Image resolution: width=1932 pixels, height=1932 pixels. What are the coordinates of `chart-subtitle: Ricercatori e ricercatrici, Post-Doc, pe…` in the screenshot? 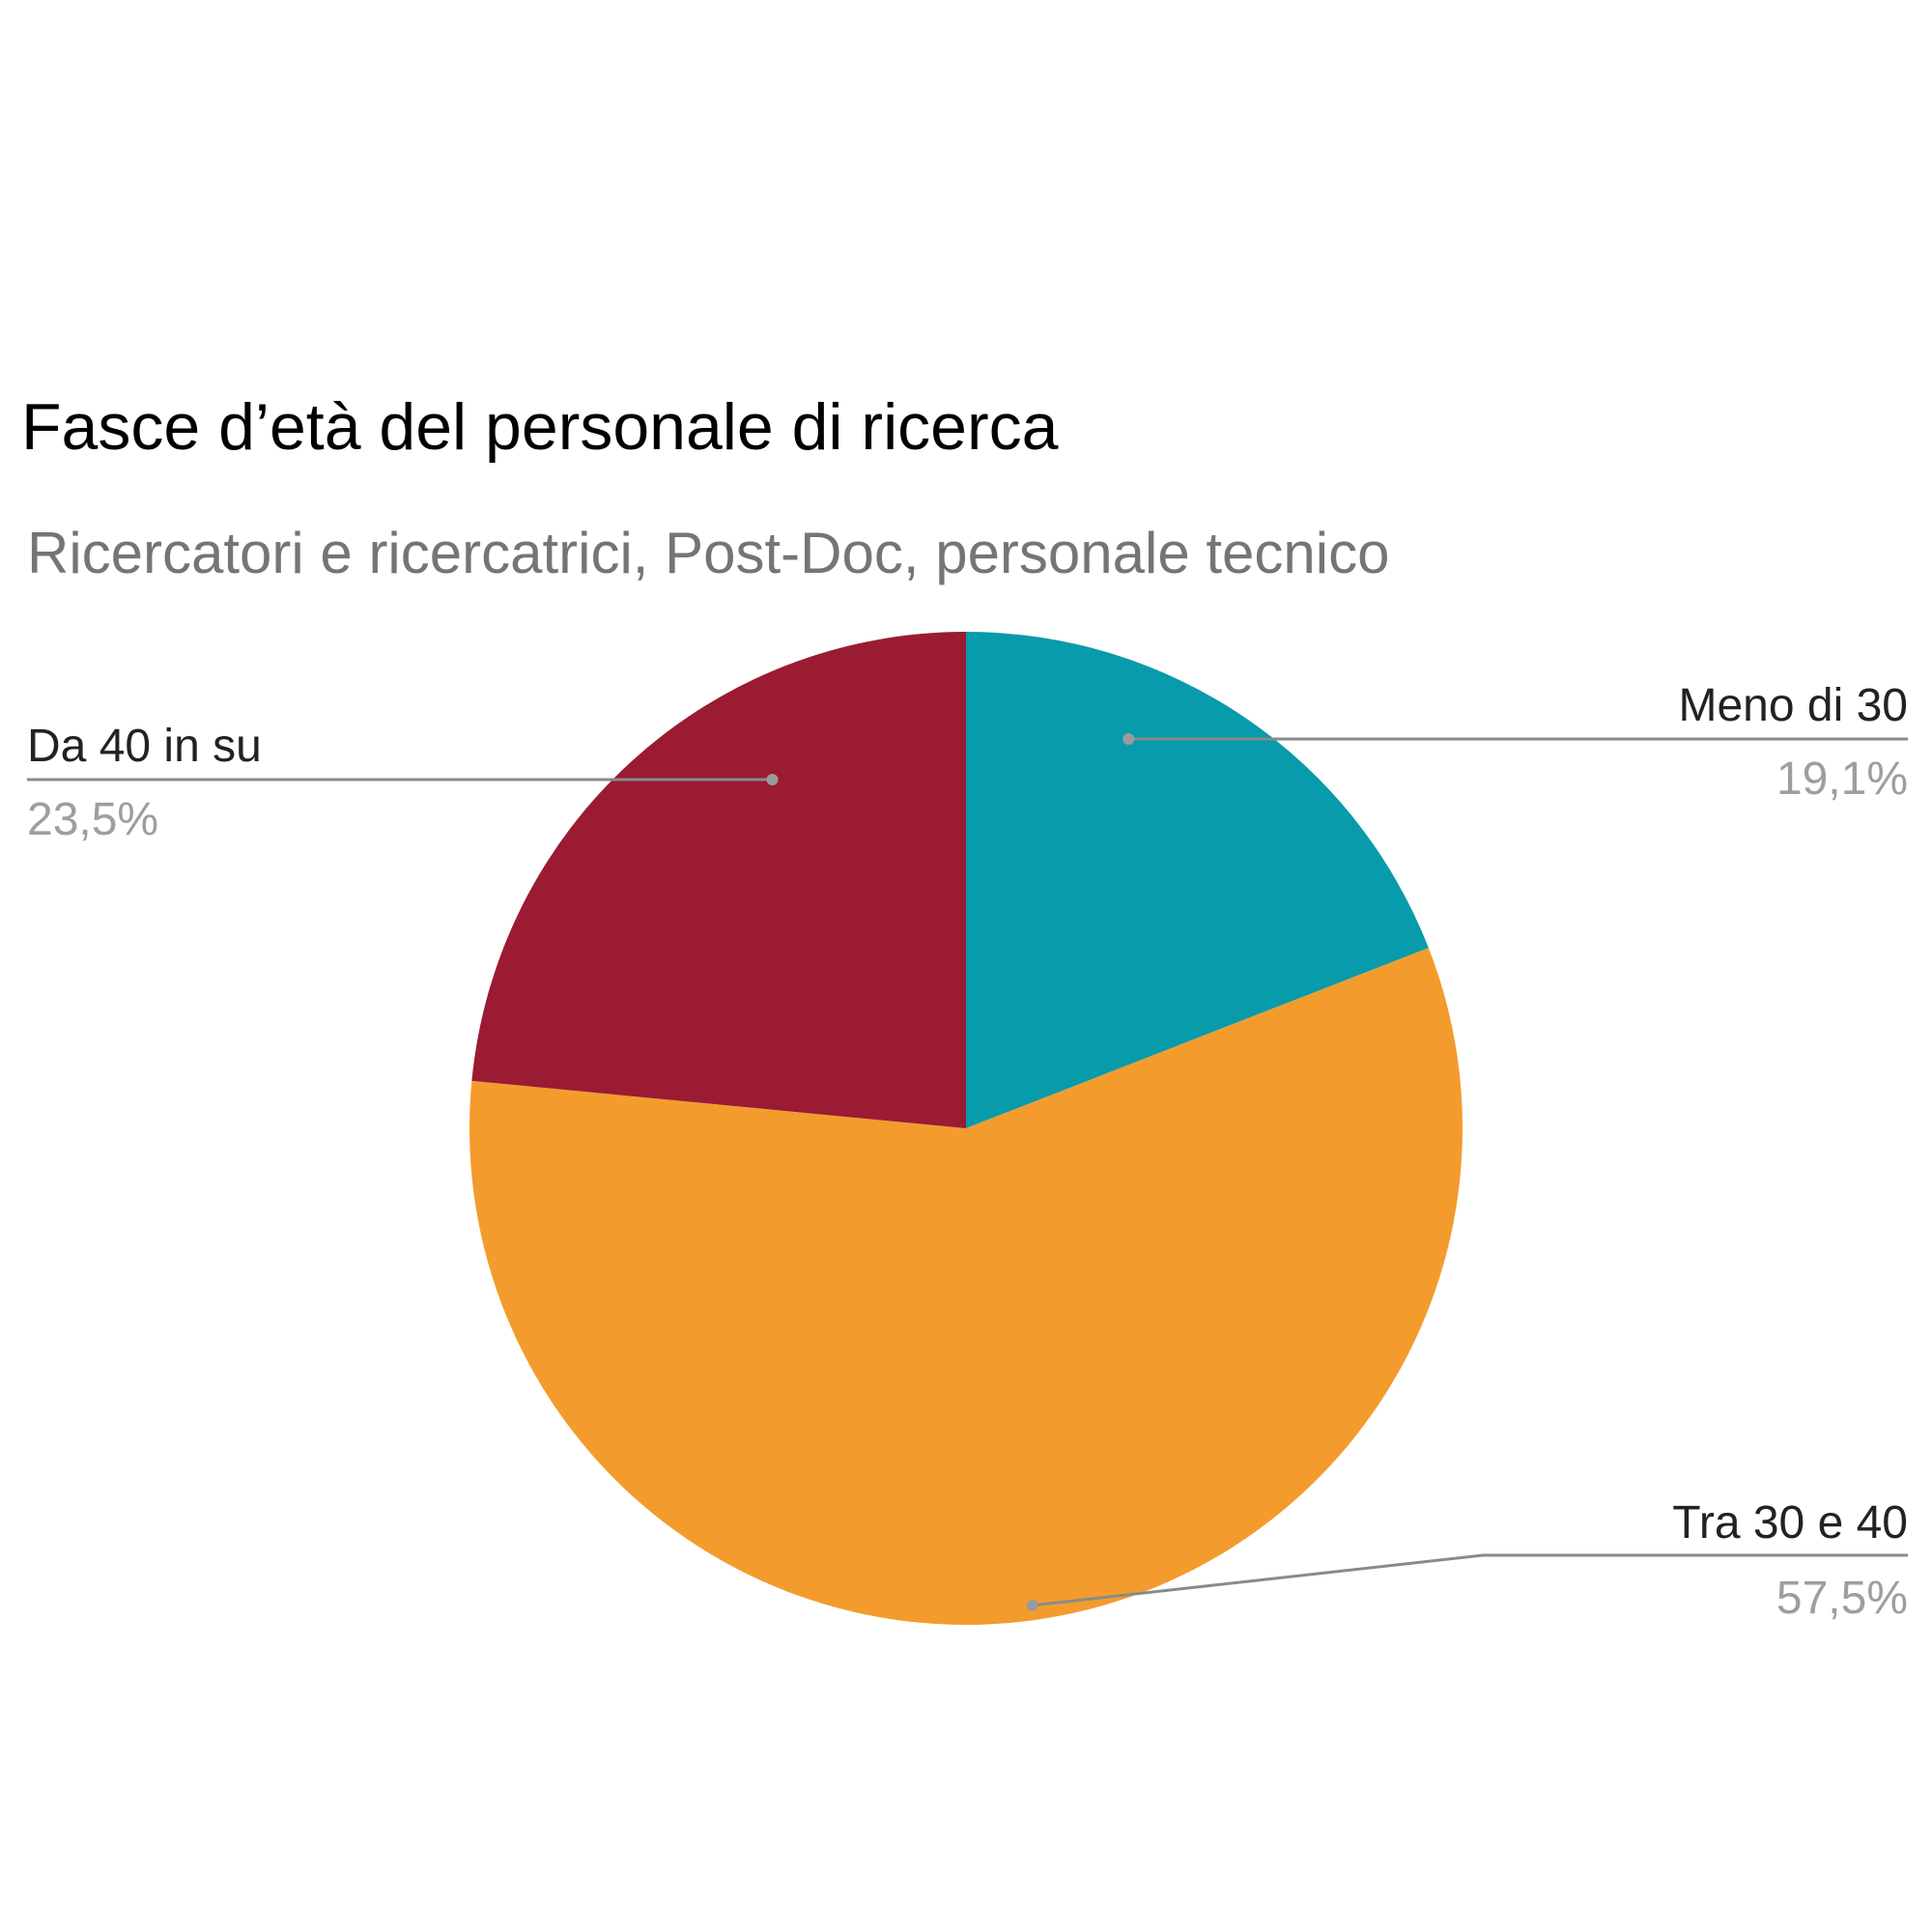 It's located at (708, 553).